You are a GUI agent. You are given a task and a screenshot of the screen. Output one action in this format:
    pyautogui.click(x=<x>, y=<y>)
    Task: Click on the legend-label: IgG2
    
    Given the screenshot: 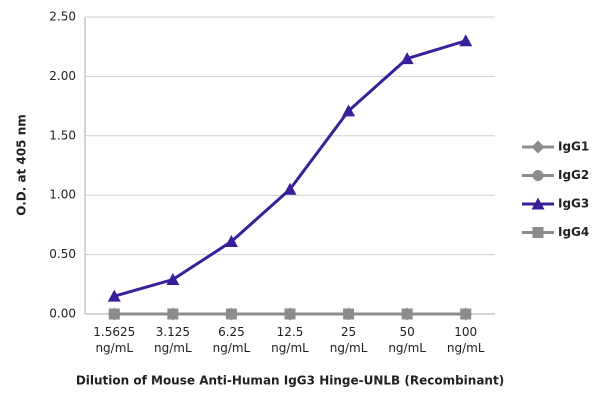 What is the action you would take?
    pyautogui.click(x=573, y=175)
    